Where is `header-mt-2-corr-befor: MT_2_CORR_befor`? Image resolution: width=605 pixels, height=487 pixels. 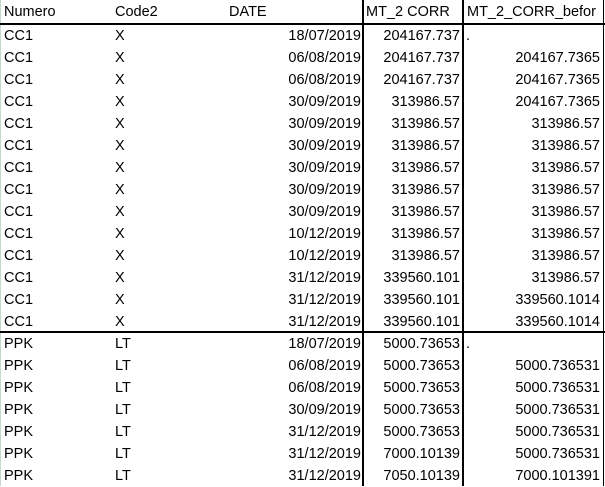 header-mt-2-corr-befor: MT_2_CORR_befor is located at coordinates (531, 12).